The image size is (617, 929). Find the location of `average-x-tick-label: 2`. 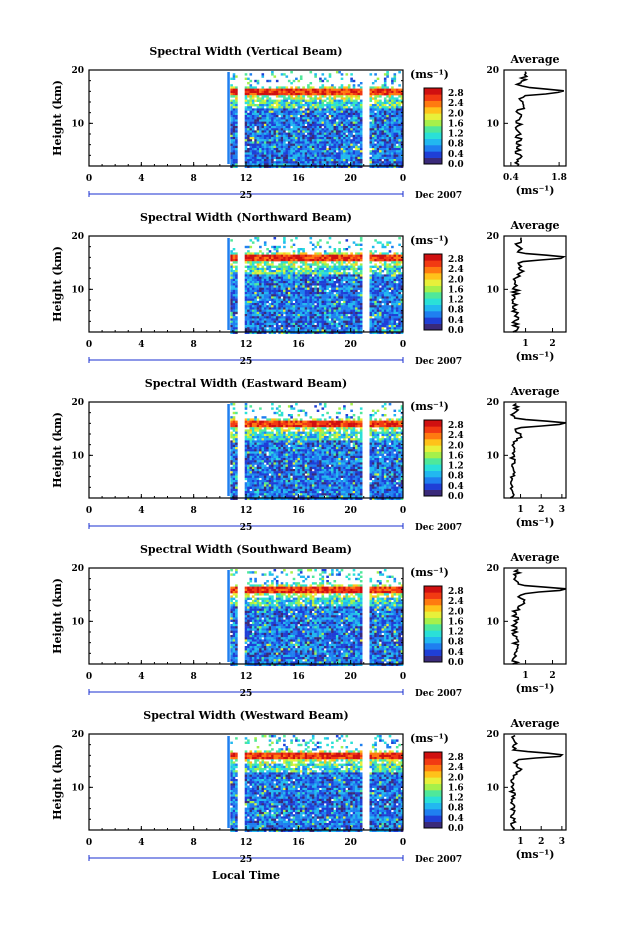

average-x-tick-label: 2 is located at coordinates (552, 344).